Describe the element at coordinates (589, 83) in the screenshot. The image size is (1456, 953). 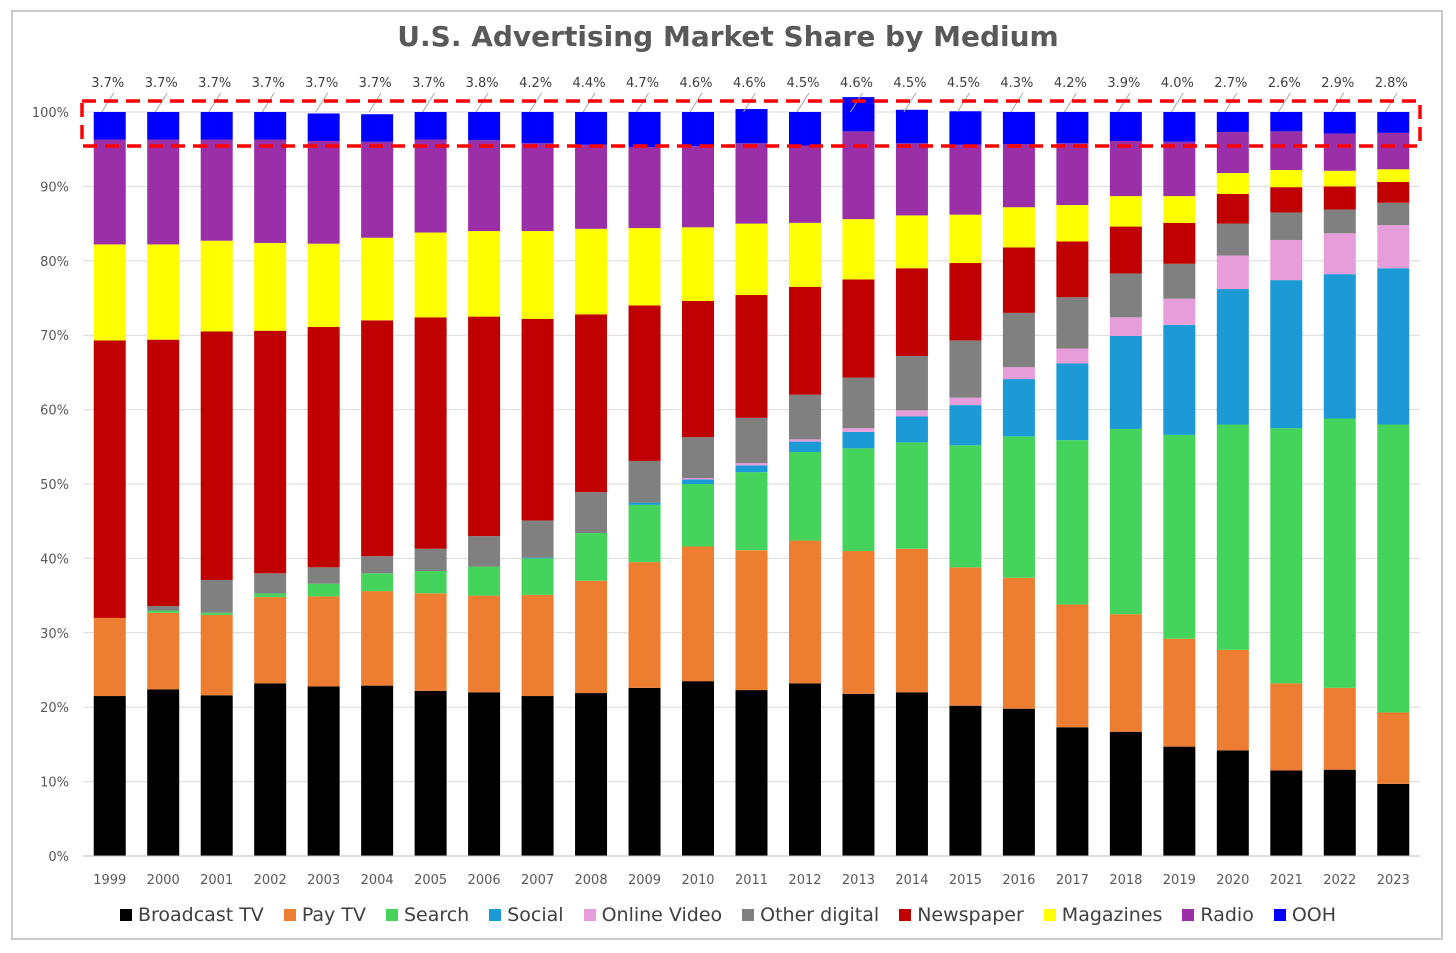
I see `ooh-data-label: 4.4%` at that location.